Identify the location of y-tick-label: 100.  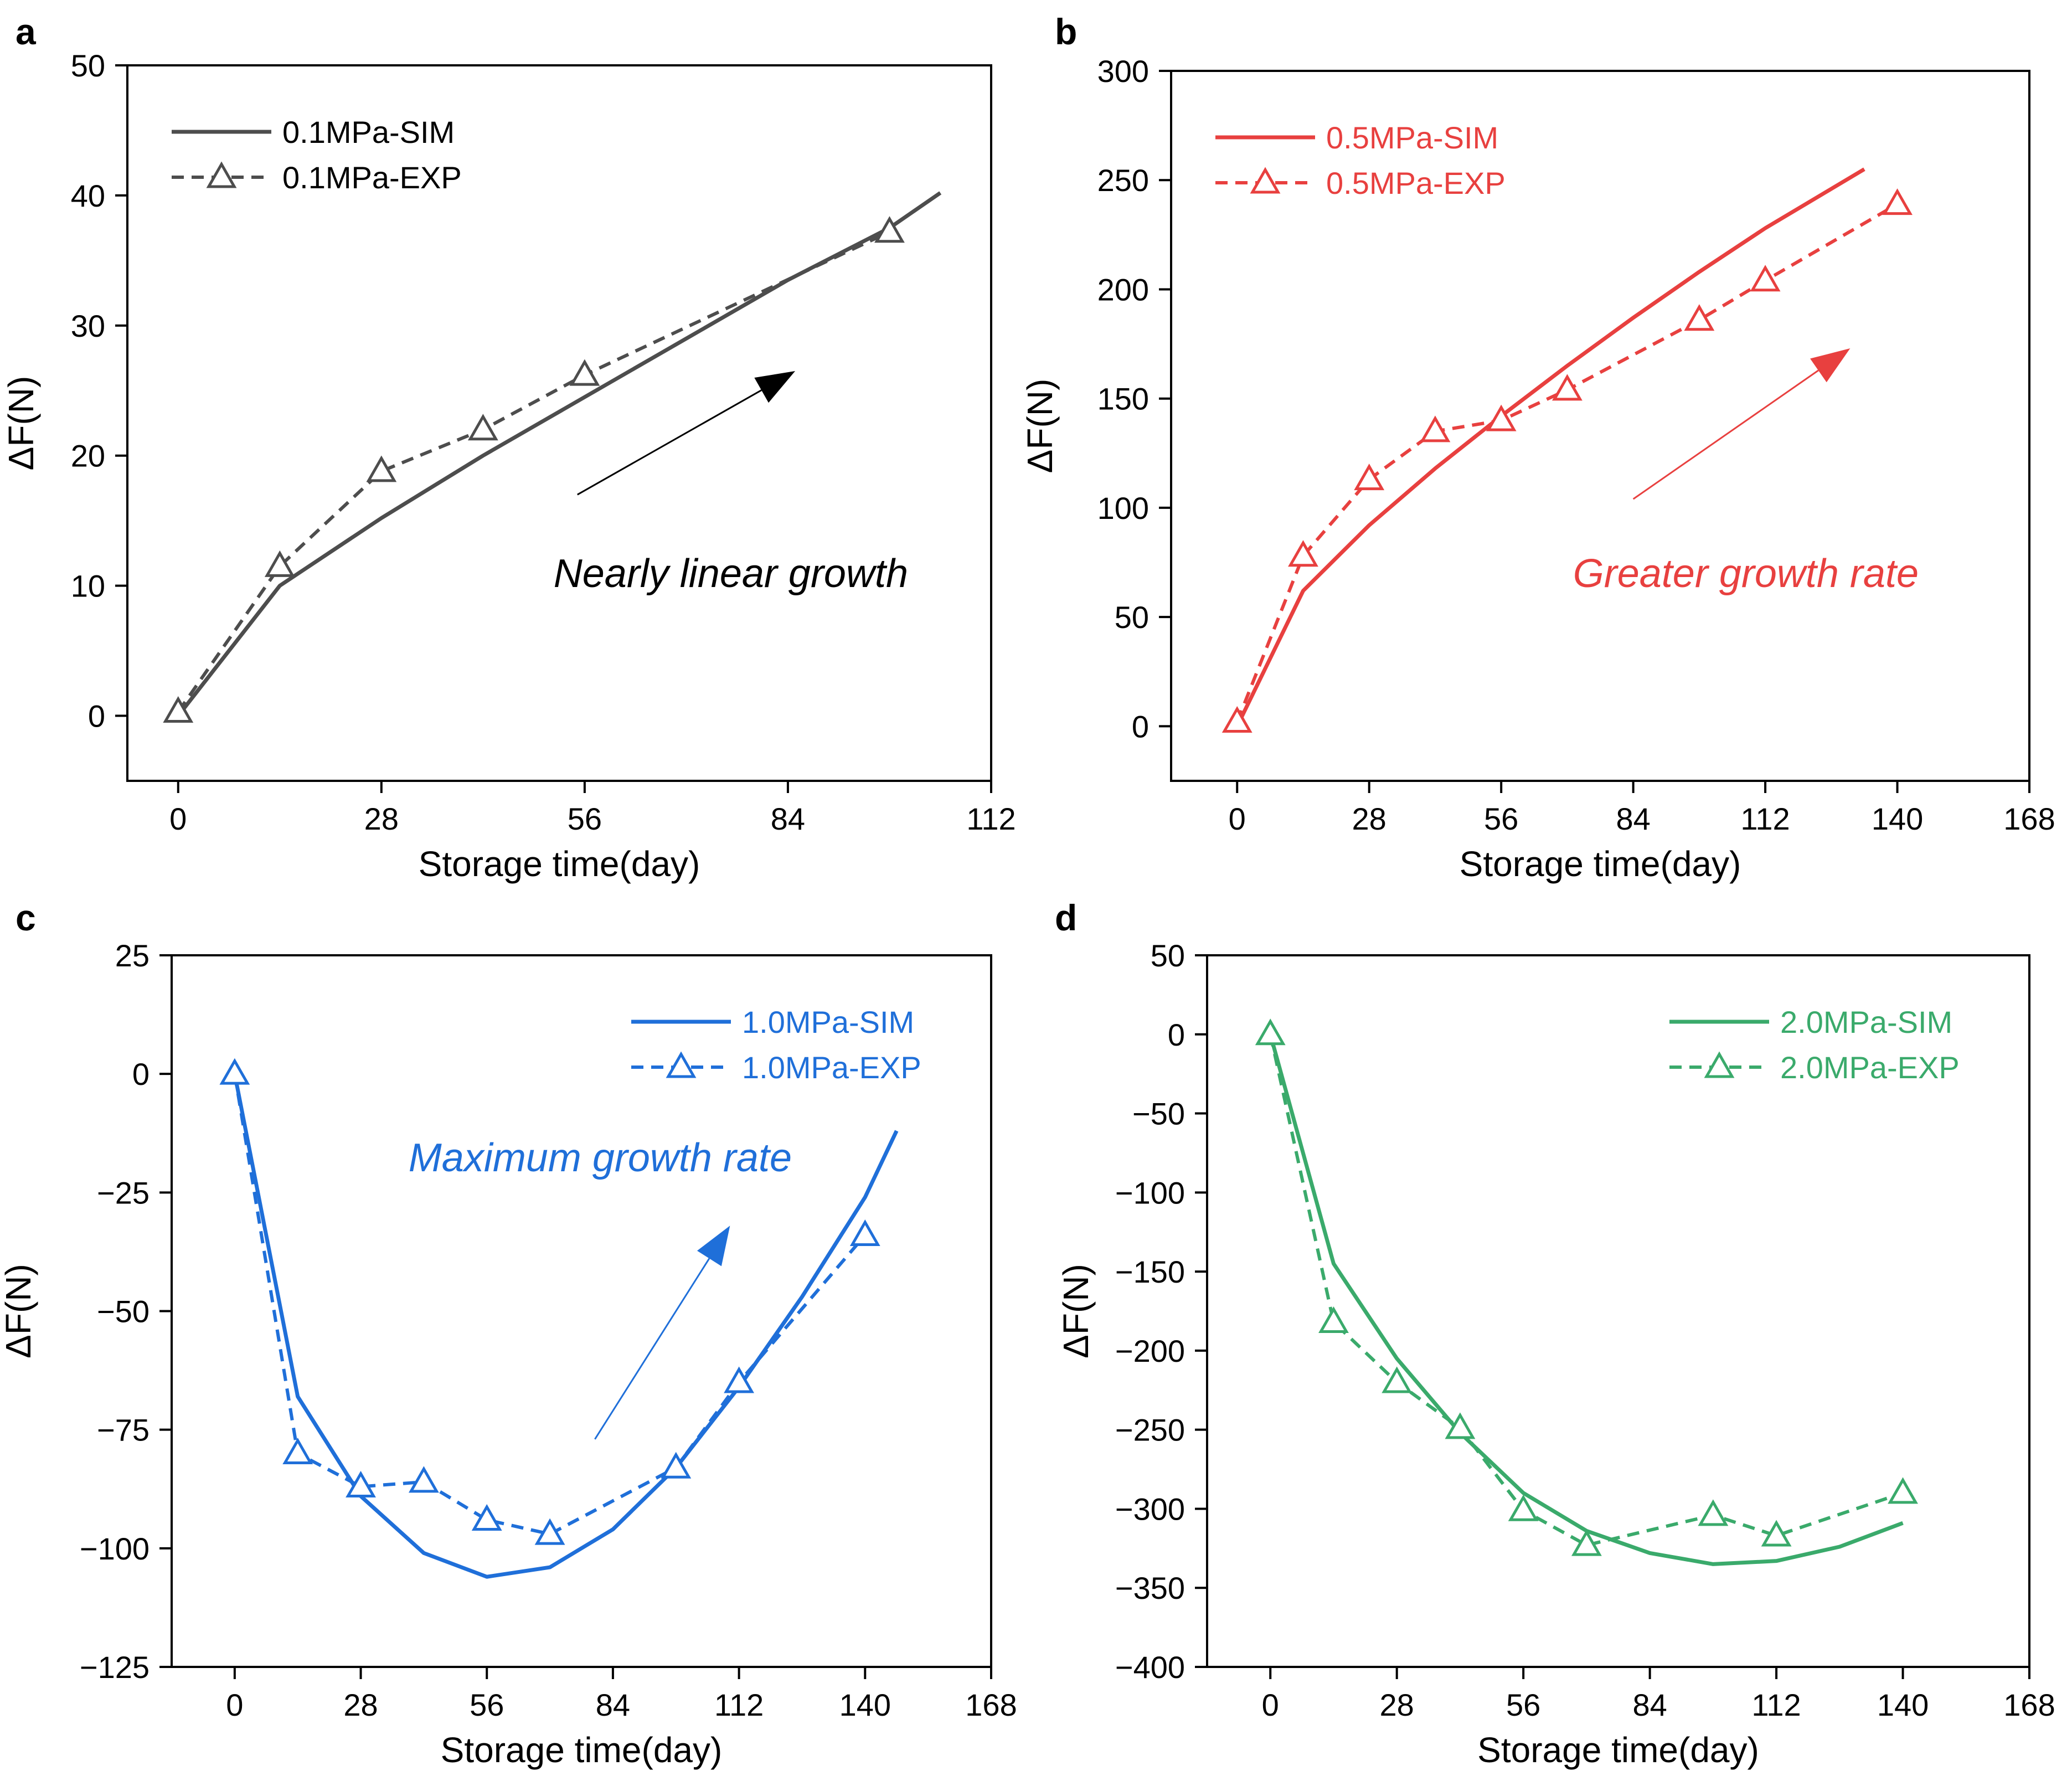
(1123, 508).